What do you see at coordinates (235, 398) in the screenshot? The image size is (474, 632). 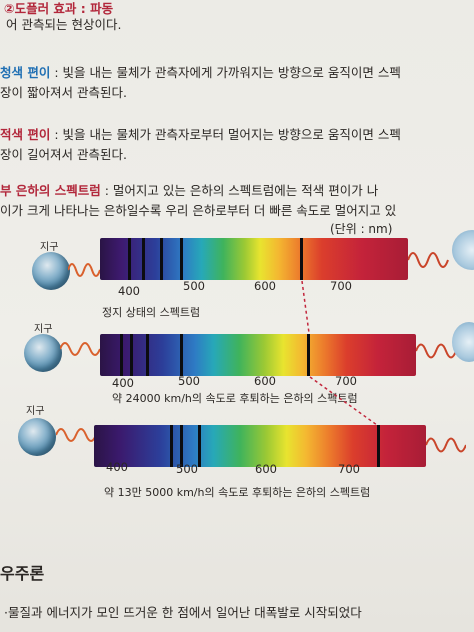 I see `spectrum-caption: 약 24000 km/h의 속도로 후퇴하는 은하의 스펙트럼` at bounding box center [235, 398].